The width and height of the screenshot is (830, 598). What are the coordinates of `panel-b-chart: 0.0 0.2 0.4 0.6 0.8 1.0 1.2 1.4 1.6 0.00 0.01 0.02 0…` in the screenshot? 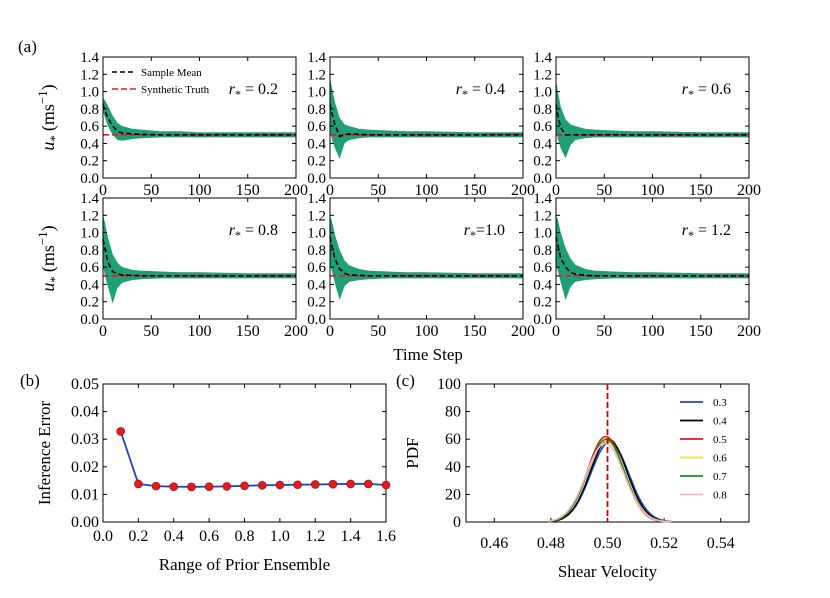 It's located at (215, 475).